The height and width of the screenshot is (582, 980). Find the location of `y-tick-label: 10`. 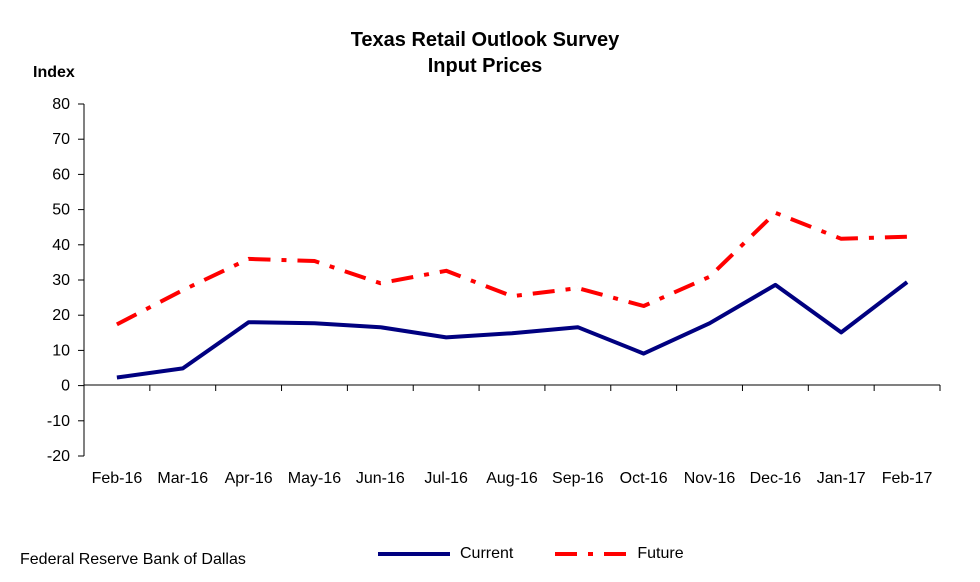

y-tick-label: 10 is located at coordinates (61, 350).